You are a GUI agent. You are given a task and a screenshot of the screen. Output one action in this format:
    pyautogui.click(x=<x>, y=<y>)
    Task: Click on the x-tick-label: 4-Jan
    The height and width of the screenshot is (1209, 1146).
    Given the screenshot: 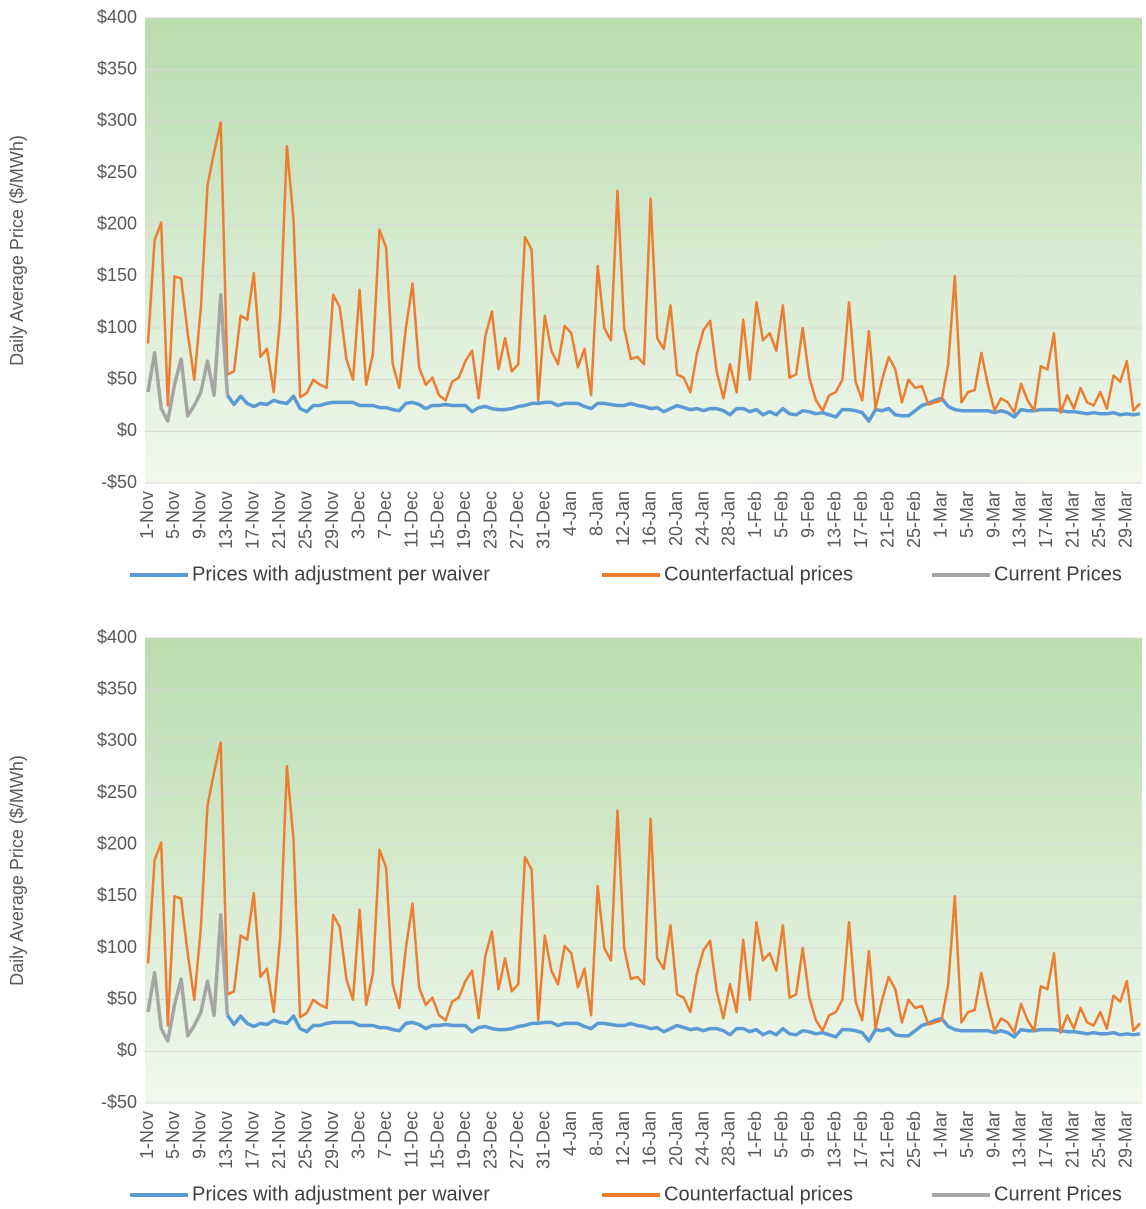 What is the action you would take?
    pyautogui.click(x=570, y=513)
    